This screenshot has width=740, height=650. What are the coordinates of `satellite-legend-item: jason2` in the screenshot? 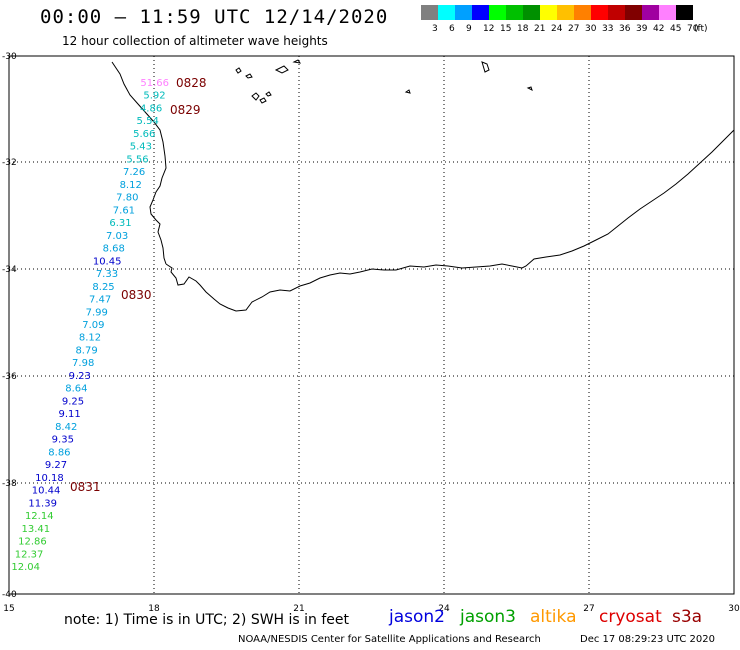 It's located at (417, 617).